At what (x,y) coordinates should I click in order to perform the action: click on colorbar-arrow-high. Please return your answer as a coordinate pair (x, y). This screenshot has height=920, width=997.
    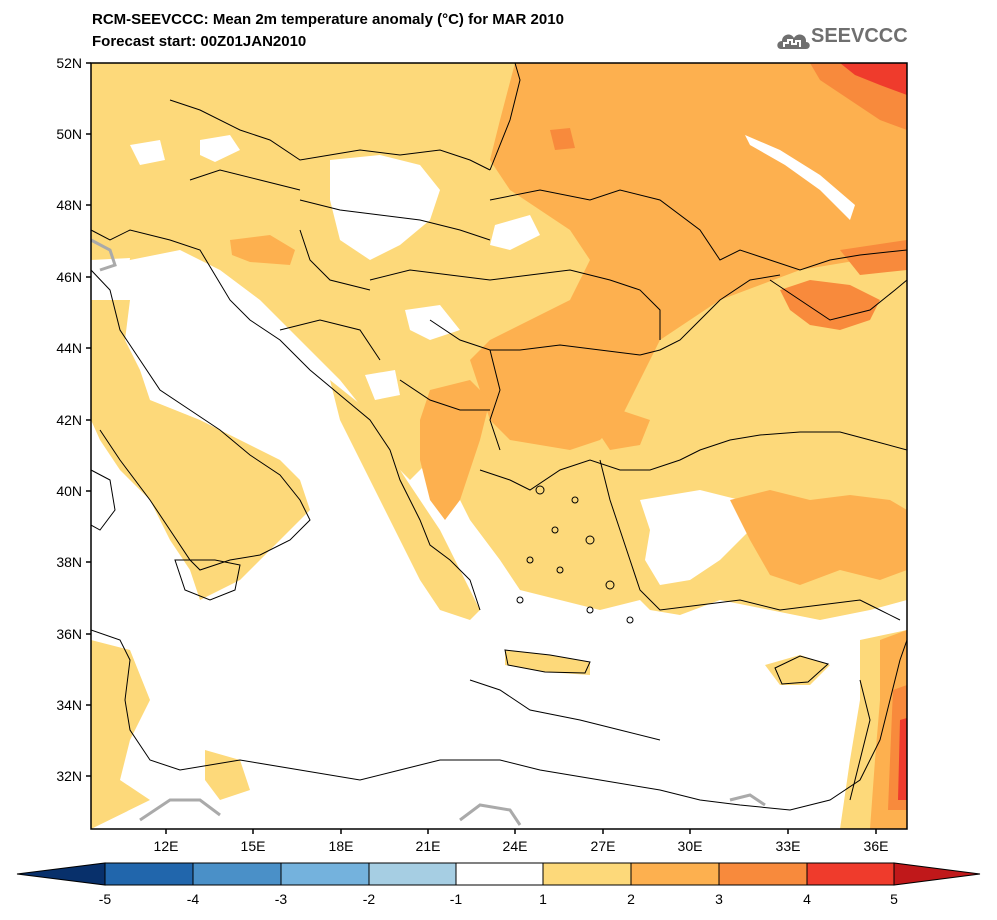
    Looking at the image, I should click on (937, 874).